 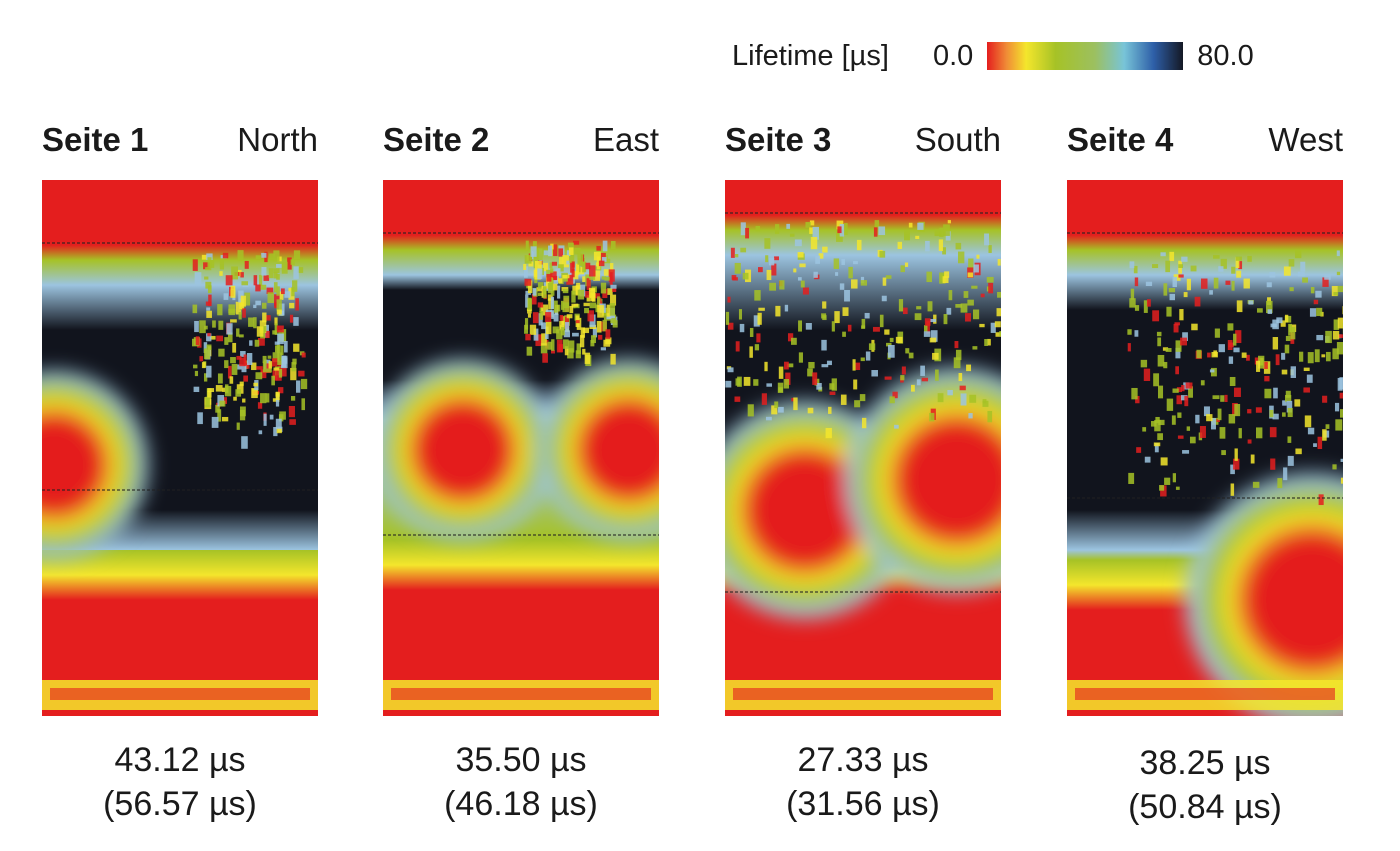 I want to click on panel-value: 35.50 µs, so click(x=521, y=760).